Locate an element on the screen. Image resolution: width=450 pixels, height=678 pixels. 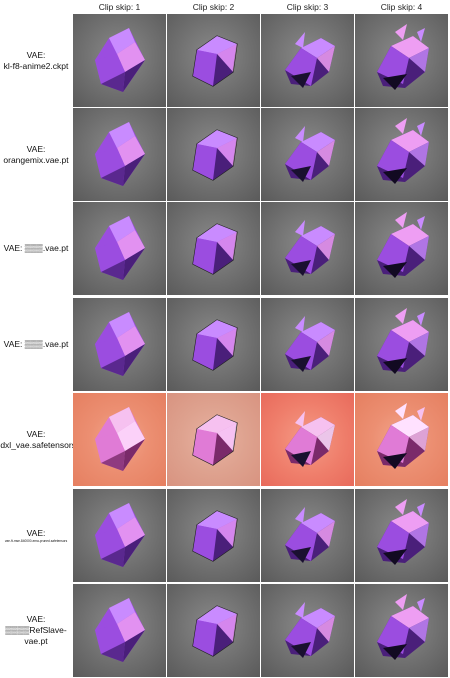
crystal-image-row7-col3 is located at coordinates (307, 630).